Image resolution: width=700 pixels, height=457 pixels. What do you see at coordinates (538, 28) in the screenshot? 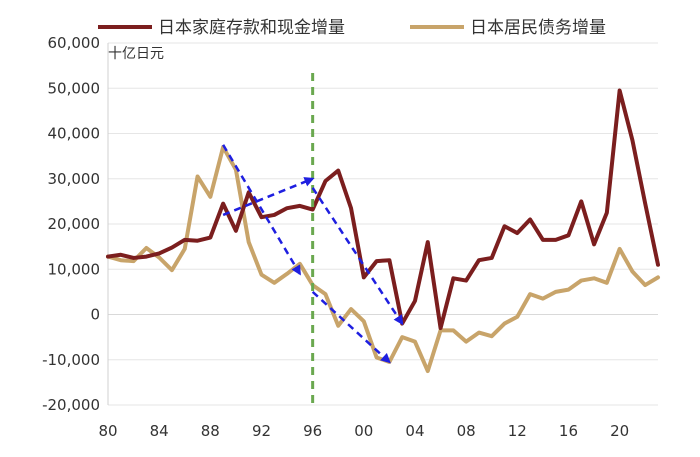
I see `legend-label-debt: 日本居民债务增量` at bounding box center [538, 28].